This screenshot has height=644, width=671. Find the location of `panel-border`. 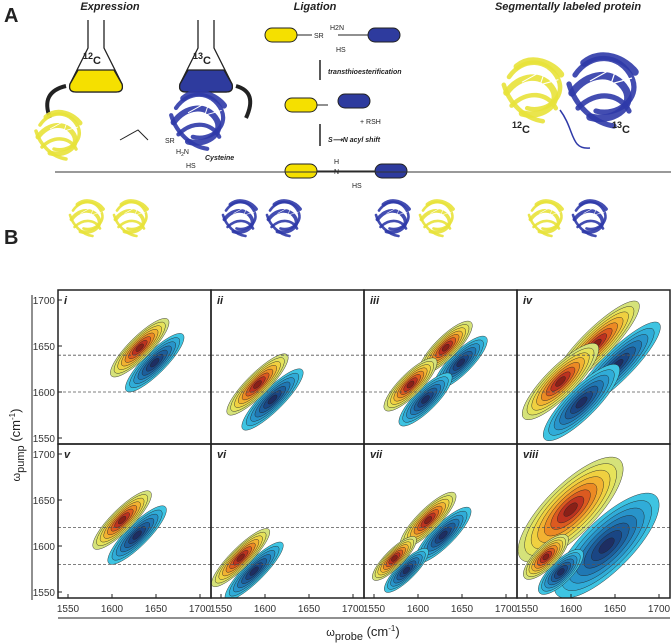

panel-border is located at coordinates (593, 521).